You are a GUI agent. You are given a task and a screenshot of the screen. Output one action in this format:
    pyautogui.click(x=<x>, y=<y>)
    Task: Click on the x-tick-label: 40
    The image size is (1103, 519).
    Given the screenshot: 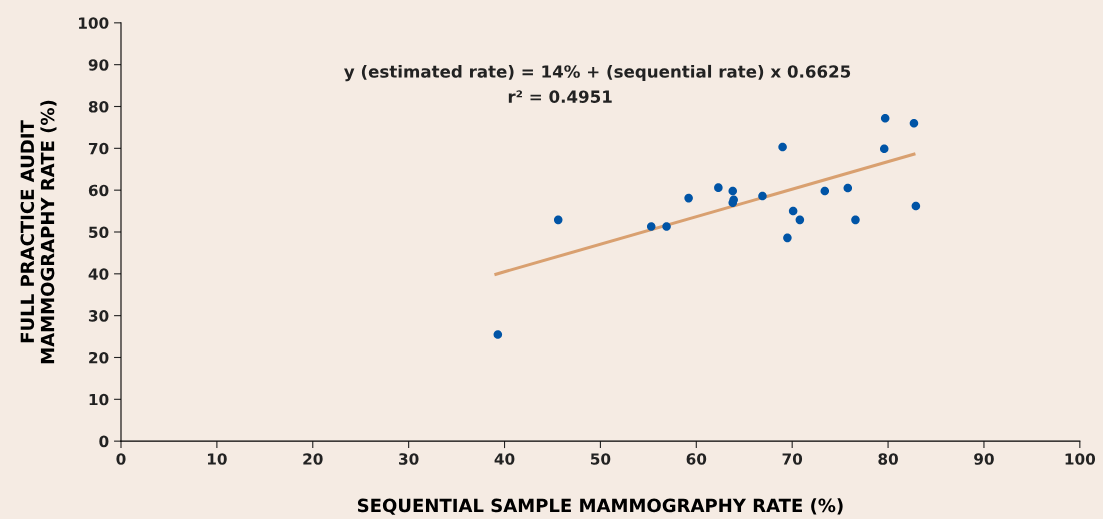 What is the action you would take?
    pyautogui.click(x=504, y=459)
    